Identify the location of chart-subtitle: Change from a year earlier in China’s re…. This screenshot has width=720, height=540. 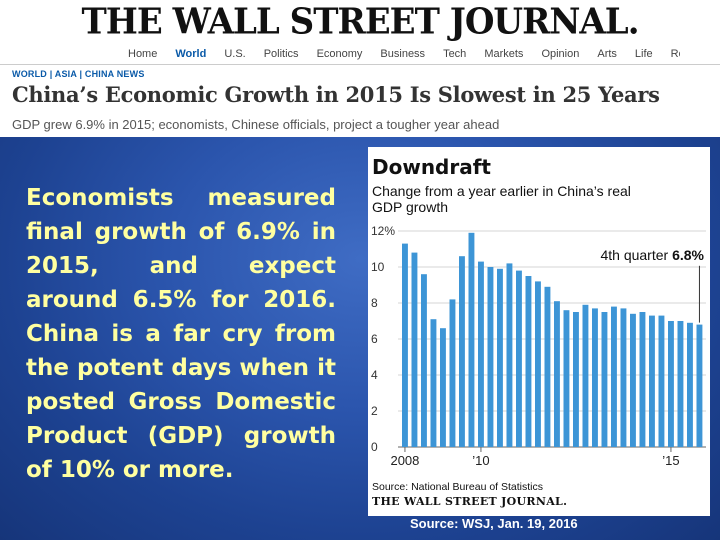
(501, 199).